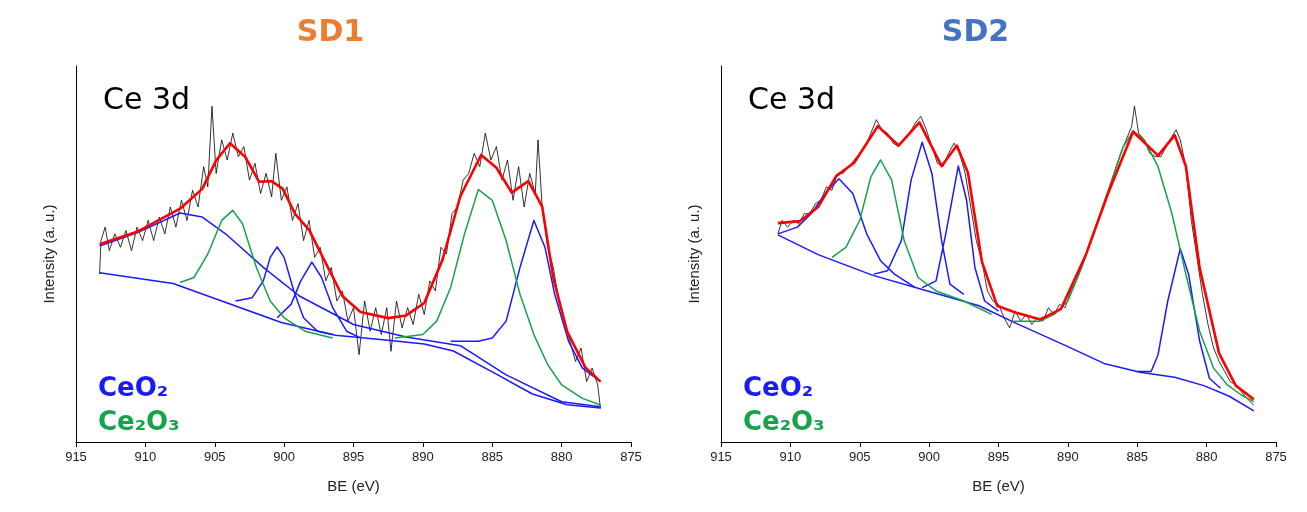 This screenshot has height=512, width=1307. I want to click on chart-title: SD1, so click(330, 30).